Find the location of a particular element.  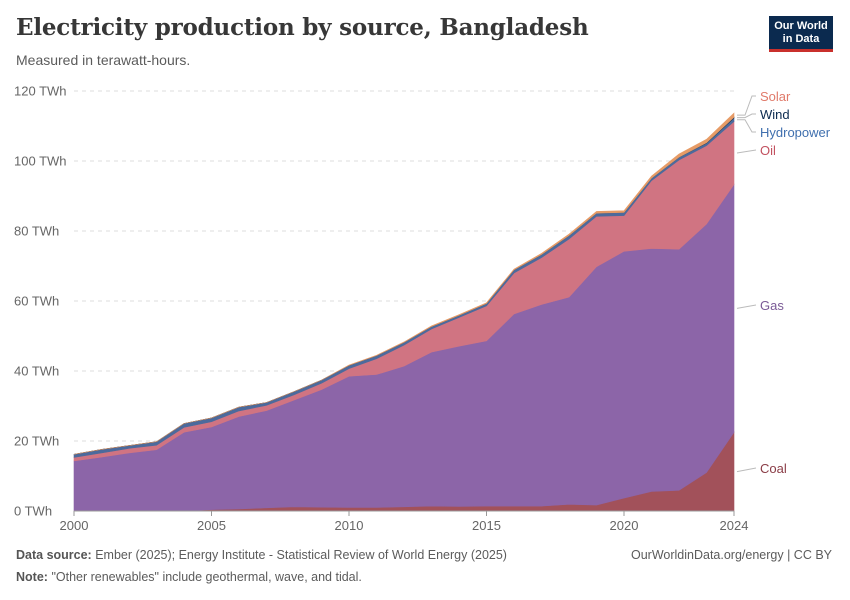

x-tick-label: 2000 is located at coordinates (74, 525).